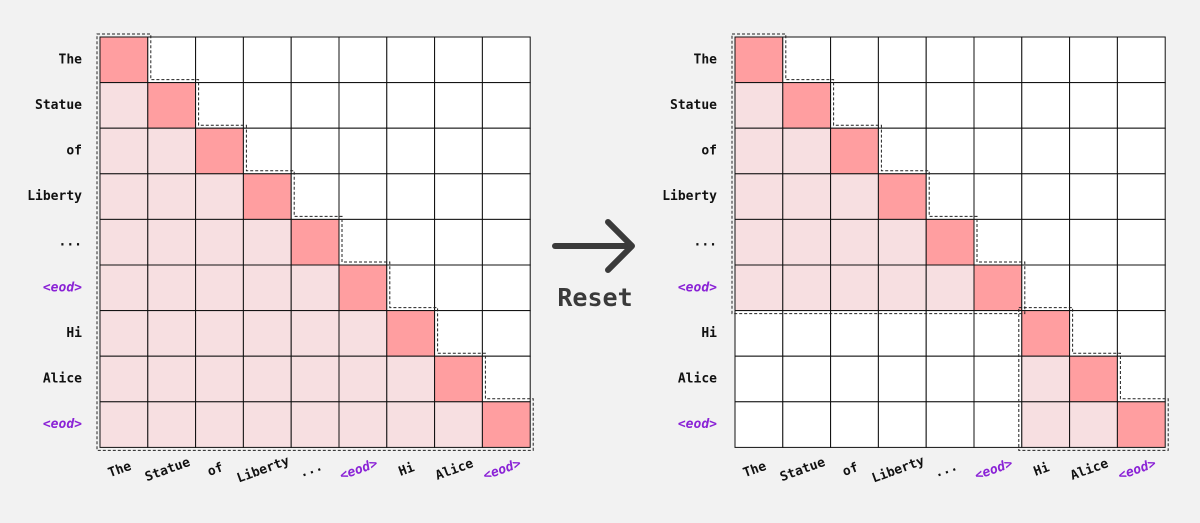  I want to click on column-label: Hi, so click(1042, 470).